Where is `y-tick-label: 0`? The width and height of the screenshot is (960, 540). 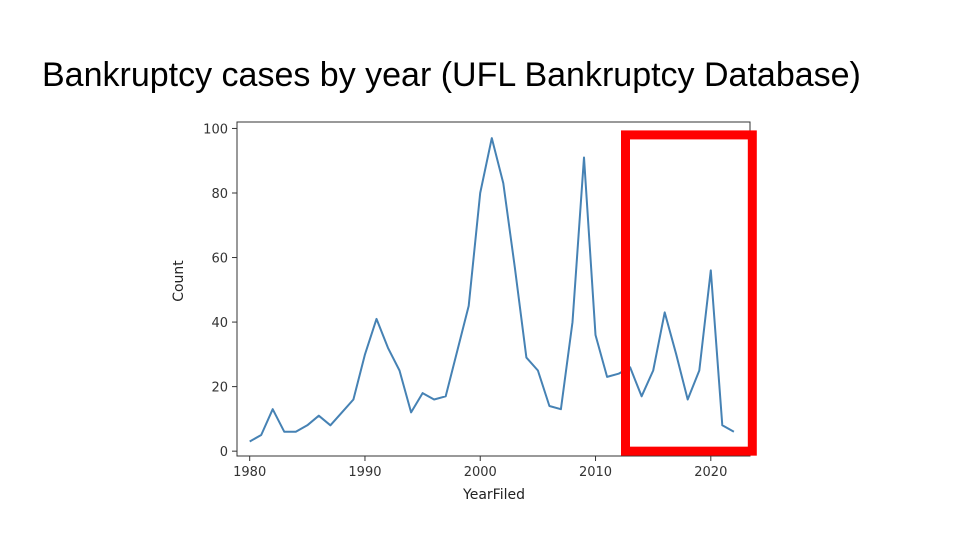
y-tick-label: 0 is located at coordinates (224, 452).